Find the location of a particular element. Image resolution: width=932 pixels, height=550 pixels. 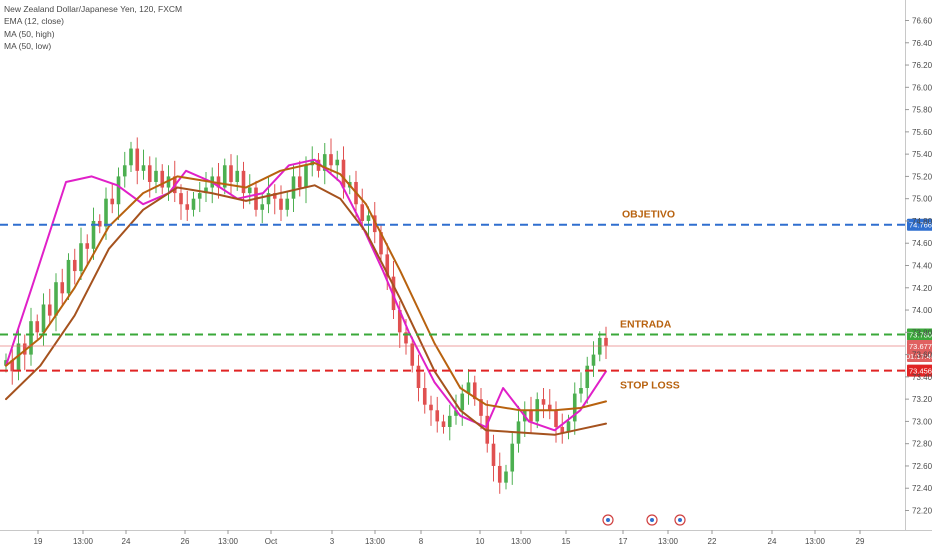

x-tick-label: 10 is located at coordinates (480, 541).